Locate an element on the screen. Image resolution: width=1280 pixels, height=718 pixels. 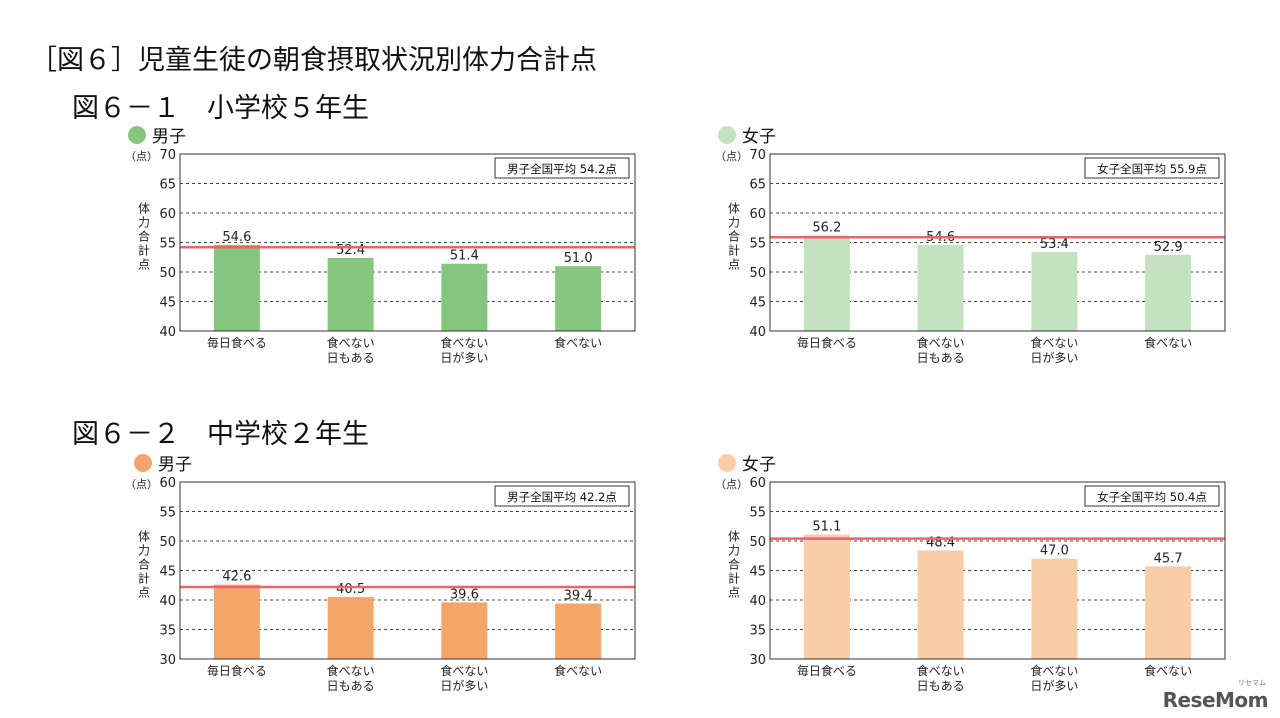
legend-jh-boy: 男子 is located at coordinates (163, 462).